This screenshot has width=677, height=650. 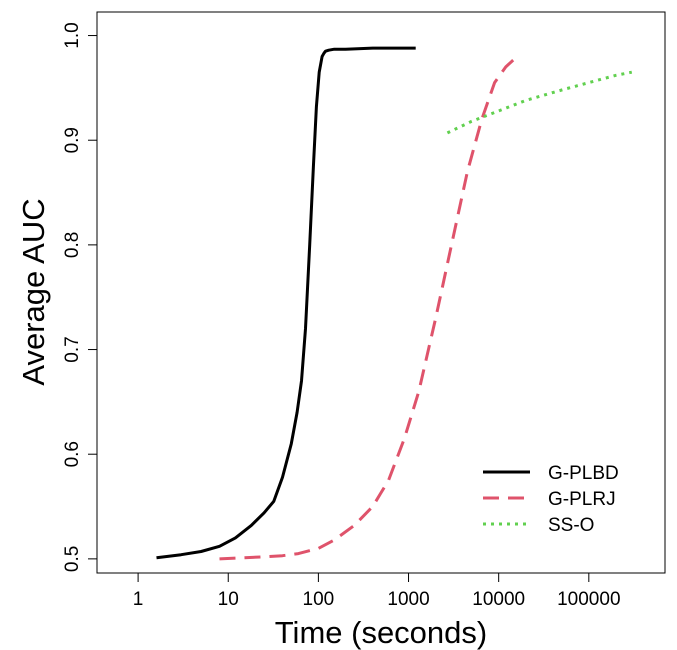 I want to click on legend-label: G-PLRJ, so click(x=582, y=499).